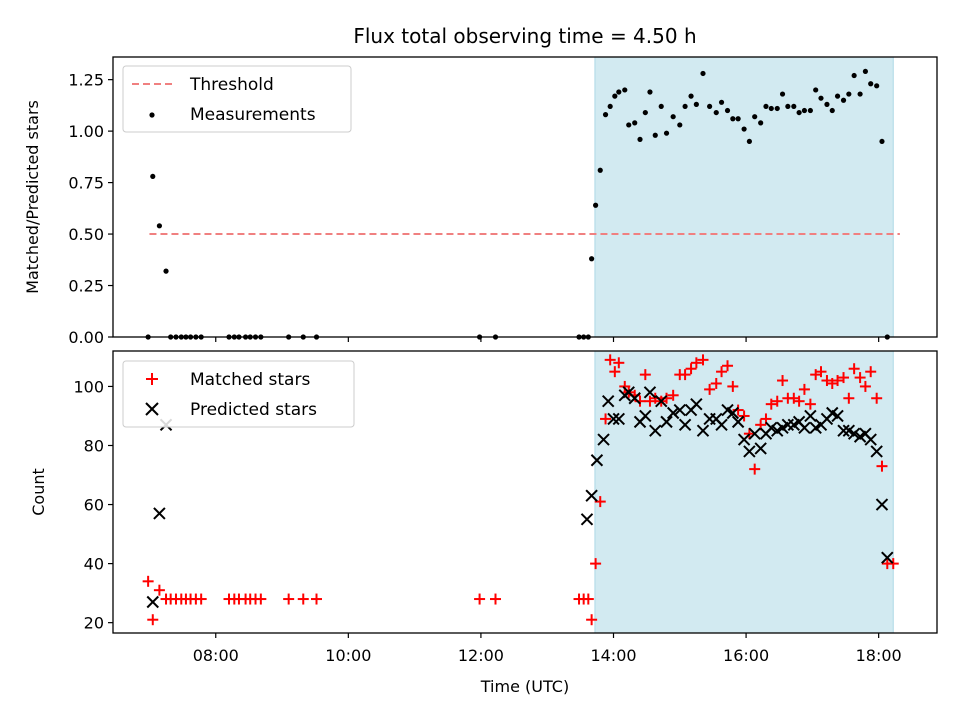  I want to click on count-x-tick-label: 08:00, so click(216, 655).